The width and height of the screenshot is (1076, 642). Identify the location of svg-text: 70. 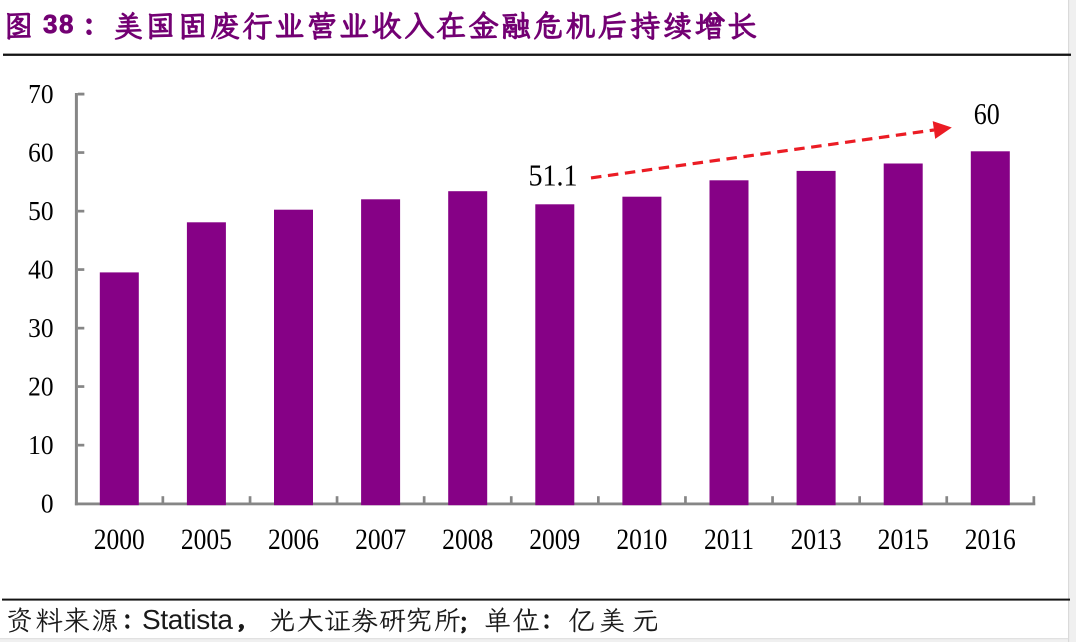
(40, 94).